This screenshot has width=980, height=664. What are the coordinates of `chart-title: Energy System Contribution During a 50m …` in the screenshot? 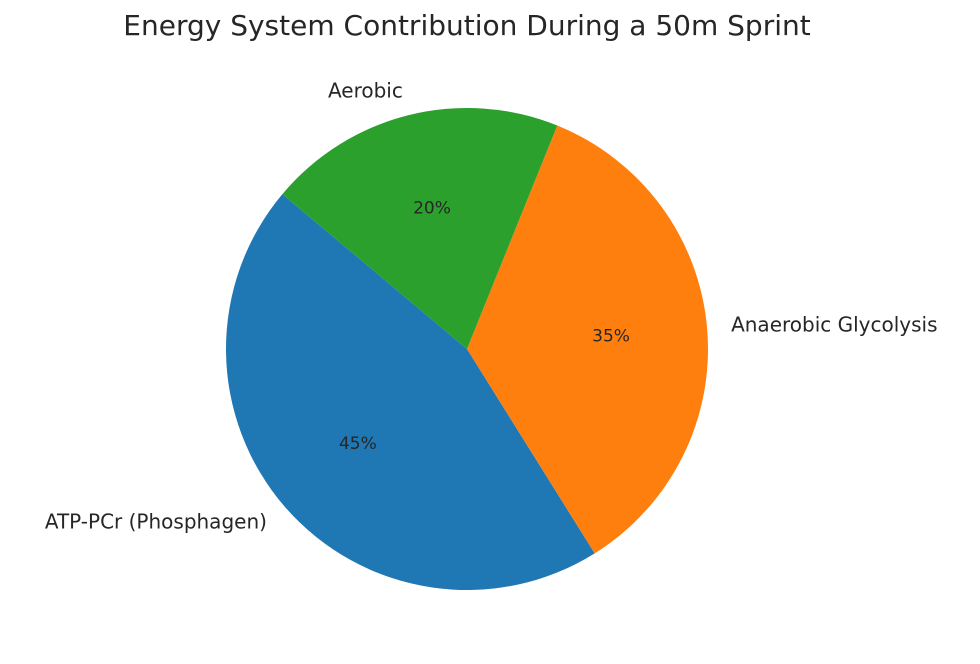 It's located at (466, 25).